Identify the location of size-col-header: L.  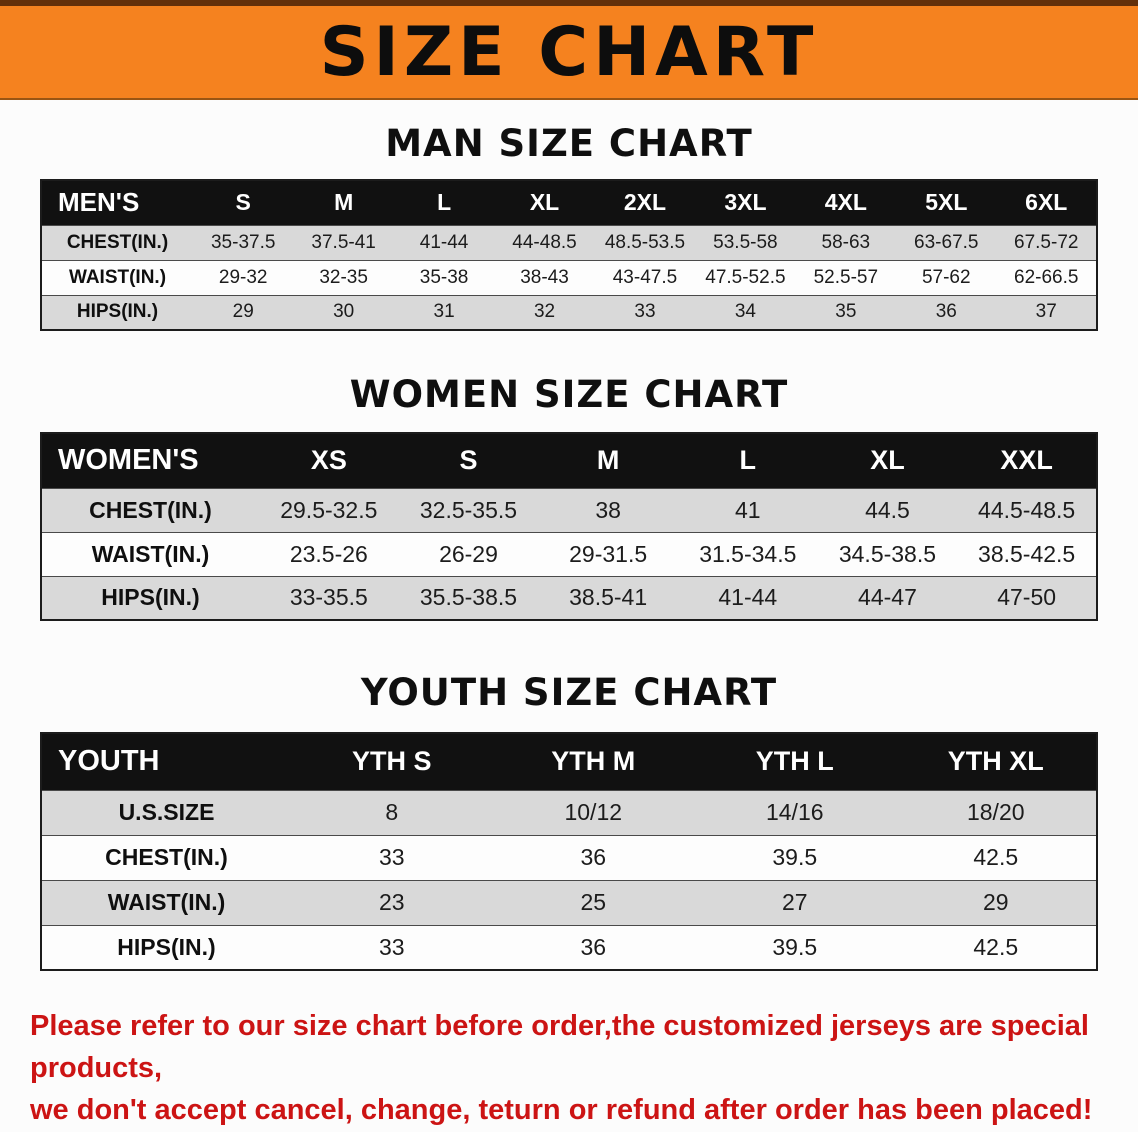
(747, 460).